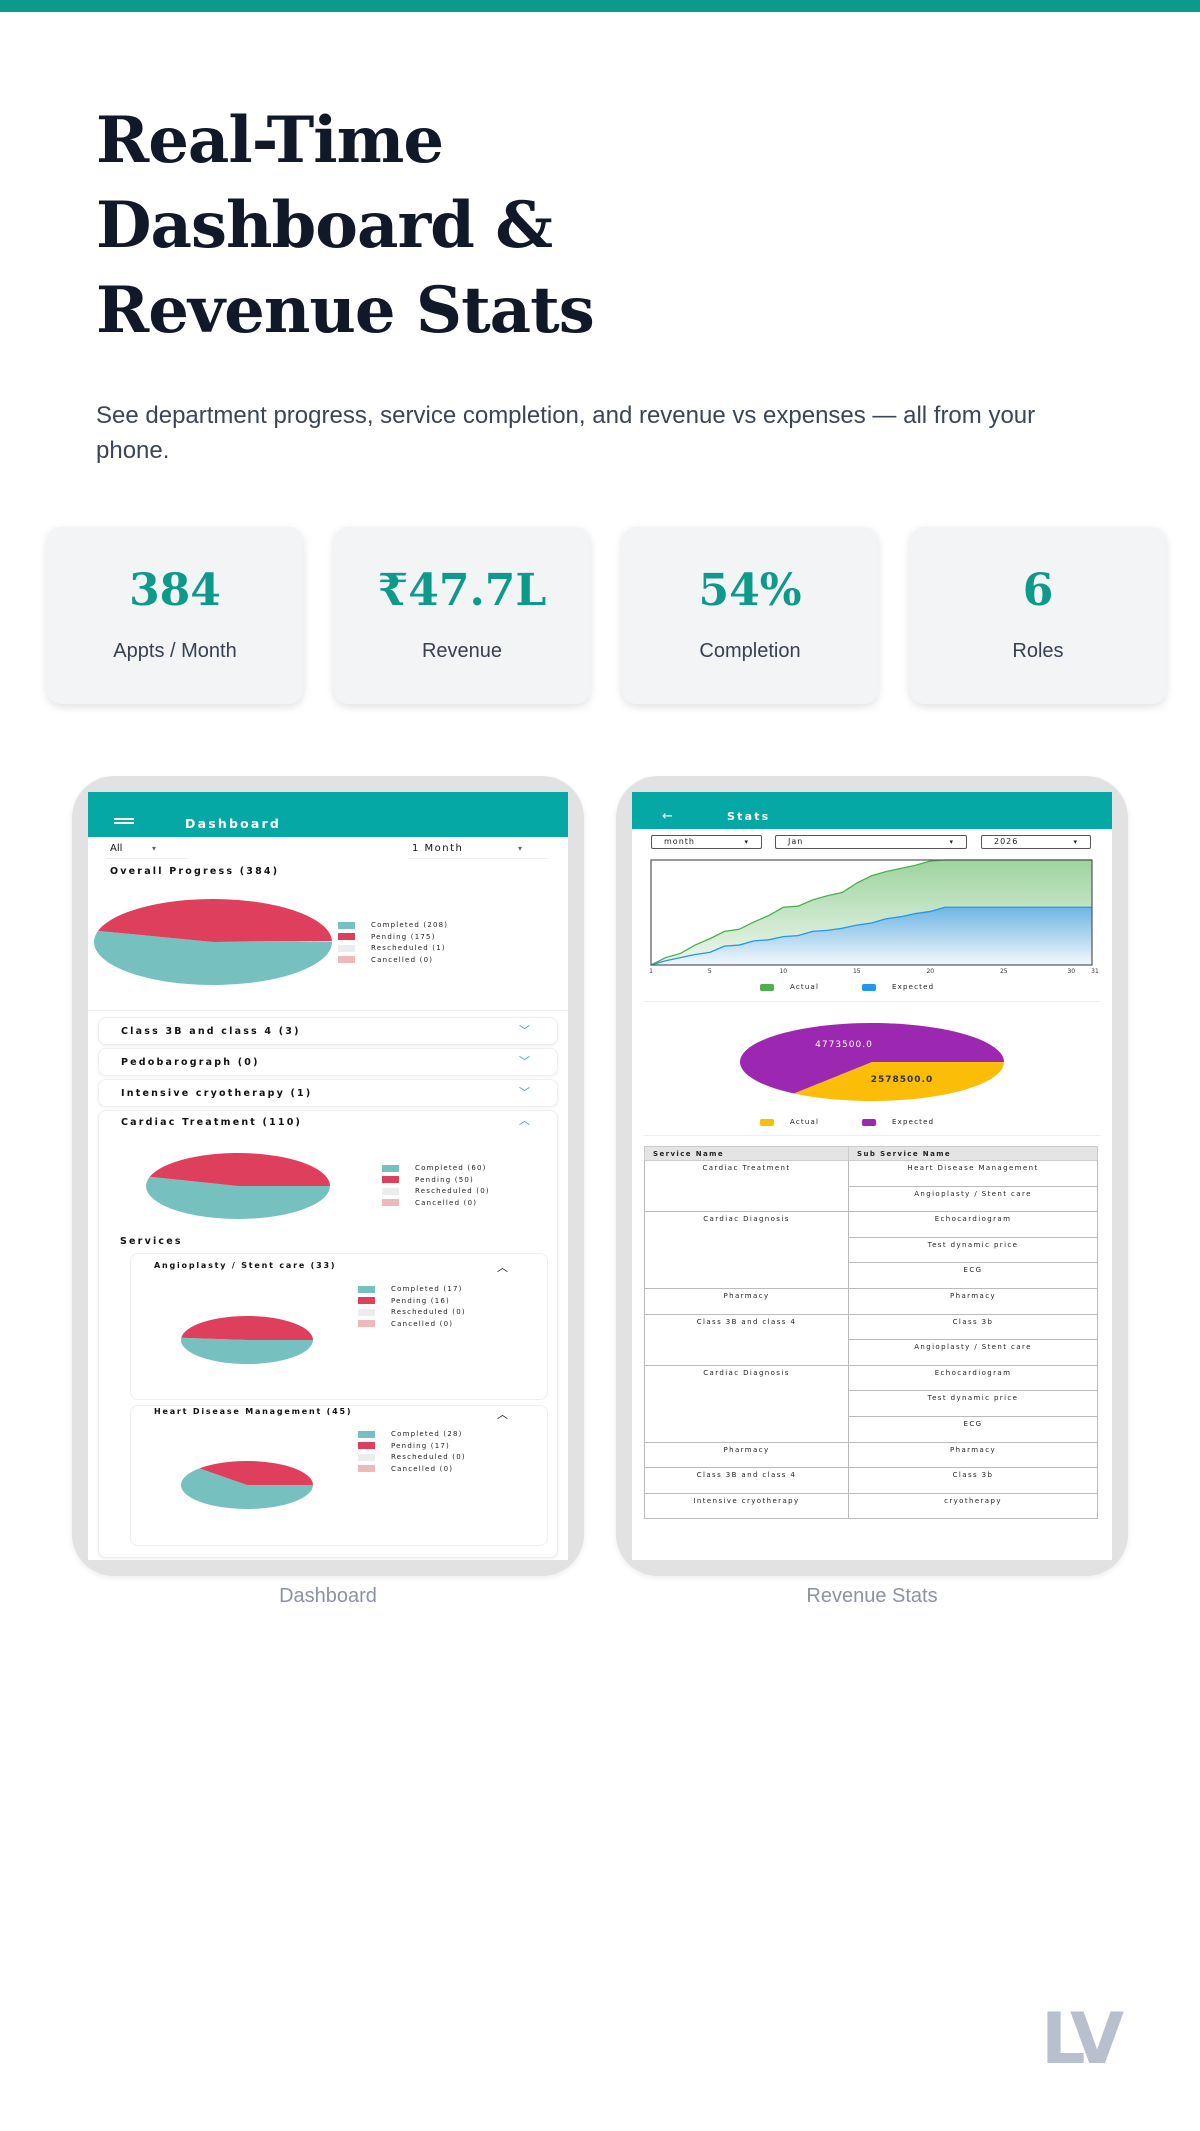 The width and height of the screenshot is (1200, 2131). I want to click on legend-label: Completed (28), so click(427, 1434).